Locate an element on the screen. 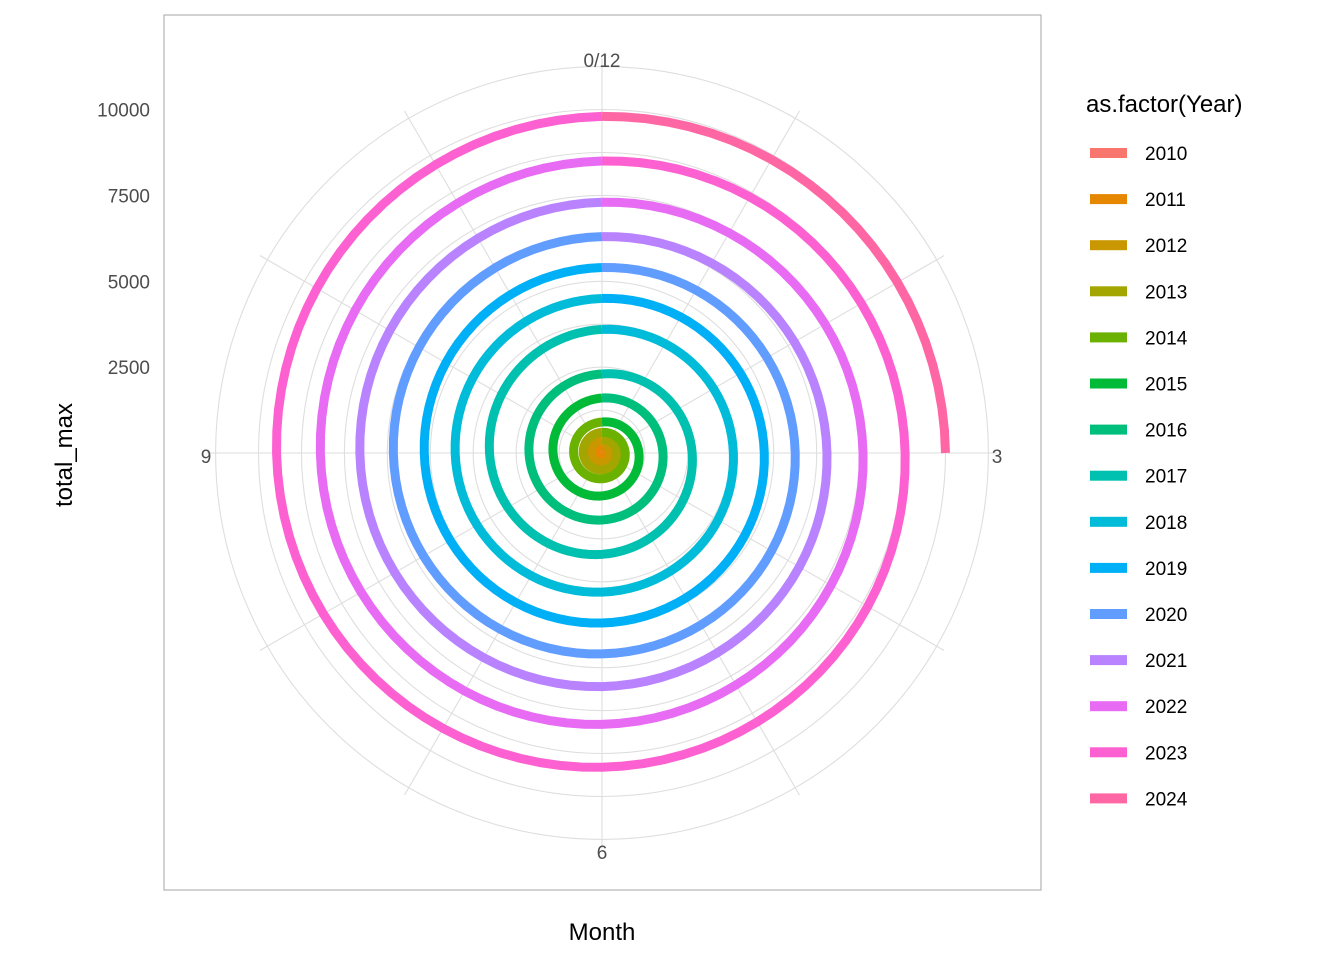  y-tick-label: 10000 is located at coordinates (123, 111).